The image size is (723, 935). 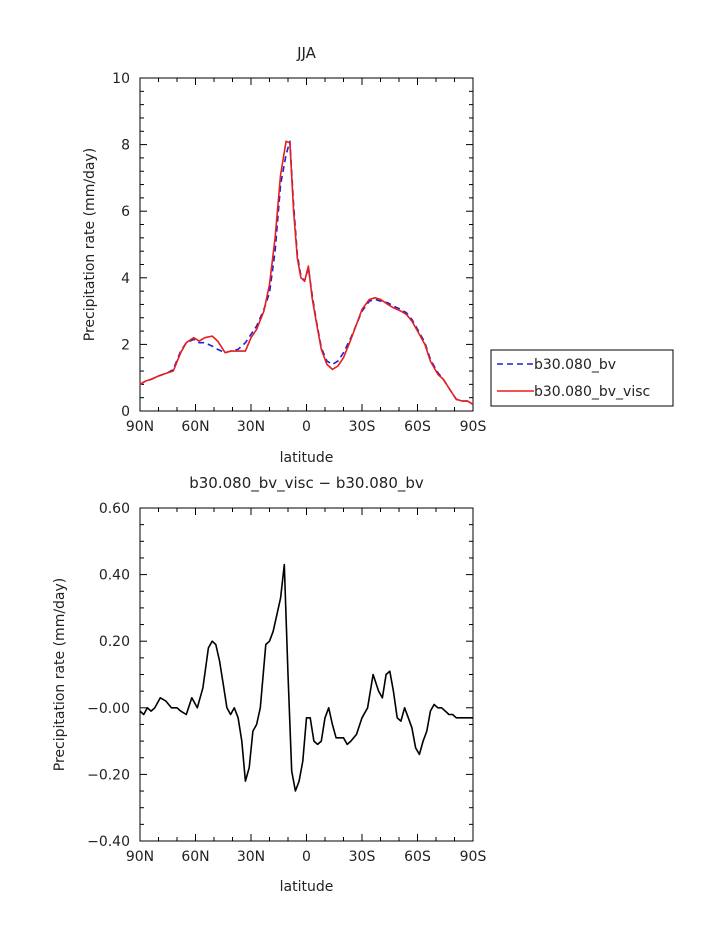 I want to click on top-y-tick-label: 6, so click(x=125, y=212).